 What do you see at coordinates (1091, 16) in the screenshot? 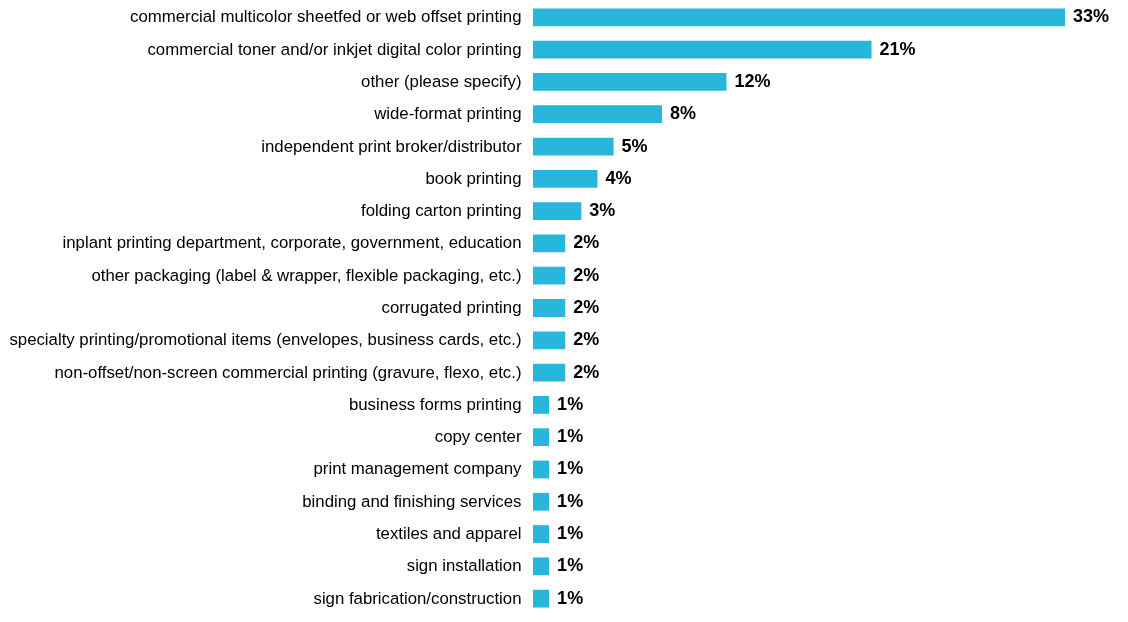
I see `data-label: 33%` at bounding box center [1091, 16].